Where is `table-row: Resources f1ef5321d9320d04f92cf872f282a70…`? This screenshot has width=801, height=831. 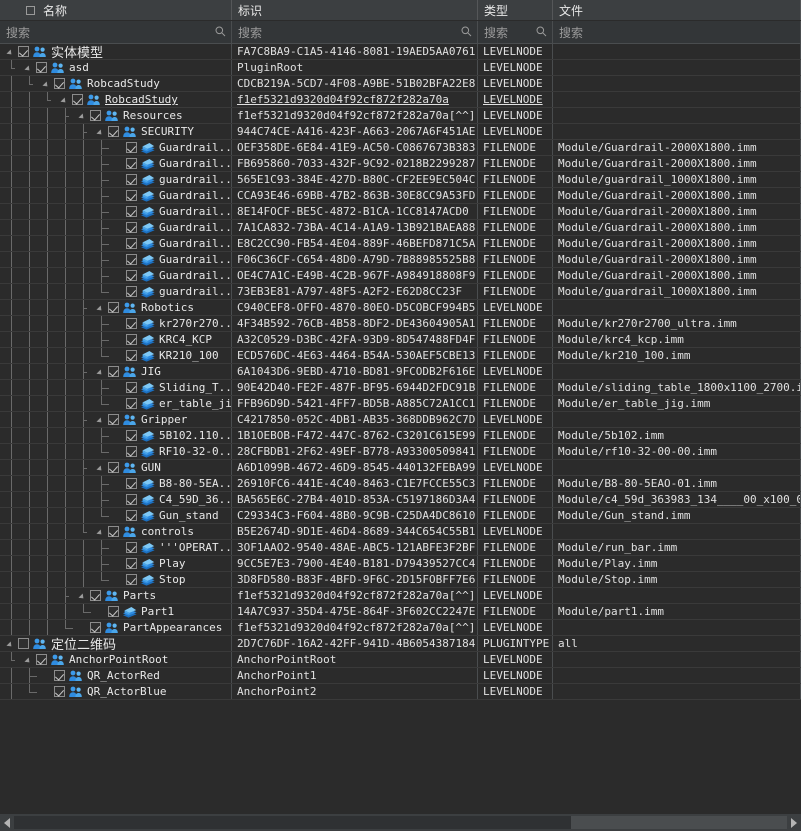
table-row: Resources f1ef5321d9320d04f92cf872f282a70… is located at coordinates (400, 116).